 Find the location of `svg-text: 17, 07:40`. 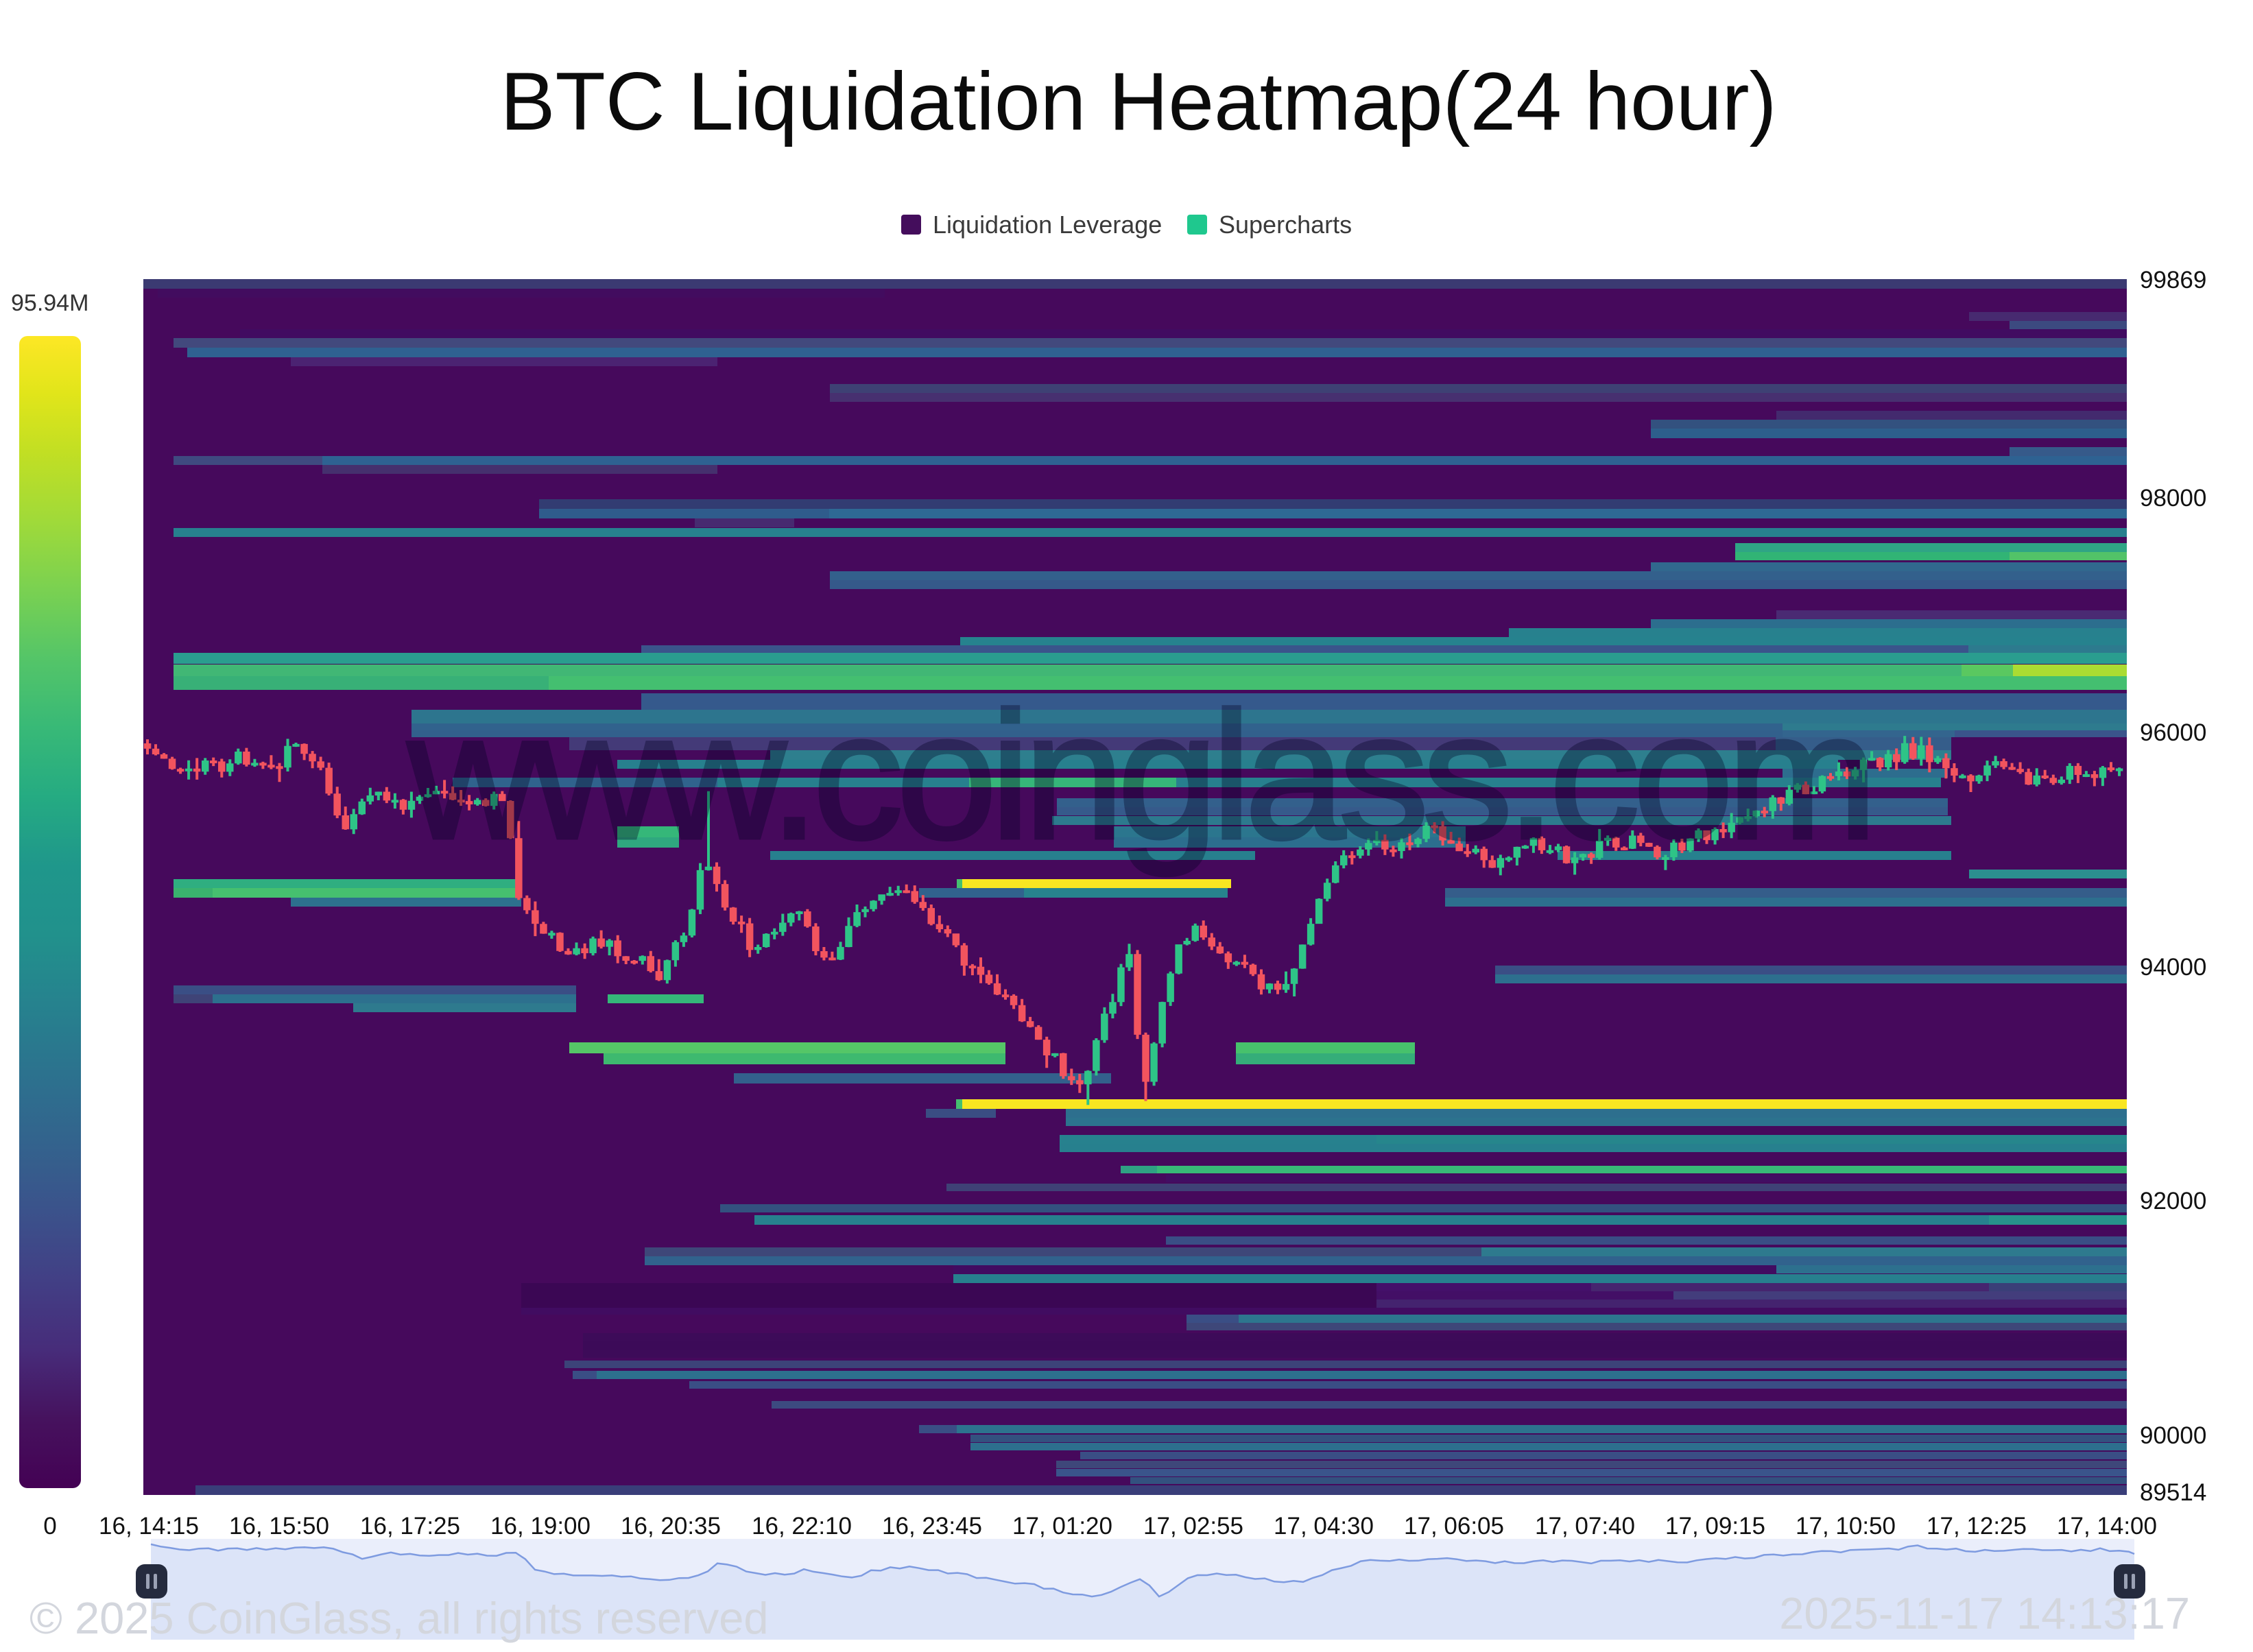

svg-text: 17, 07:40 is located at coordinates (1585, 1526).